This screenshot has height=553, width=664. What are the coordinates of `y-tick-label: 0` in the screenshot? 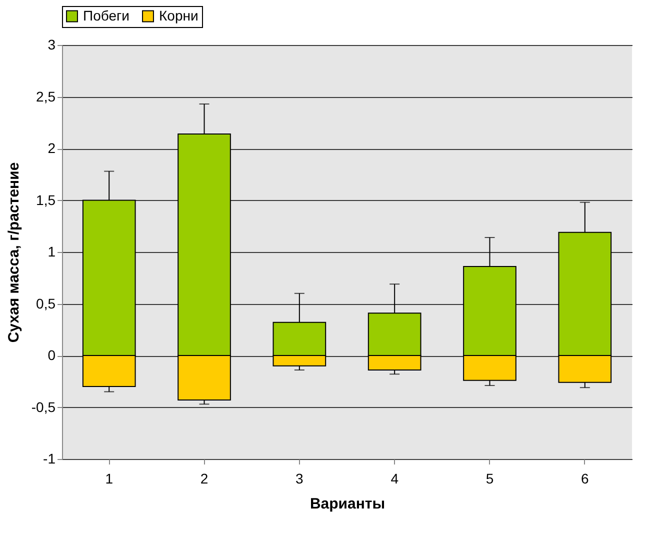 It's located at (52, 355).